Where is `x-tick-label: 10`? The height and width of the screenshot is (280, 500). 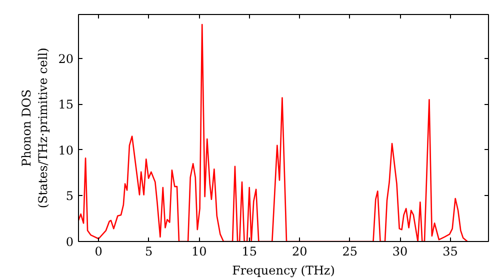
x-tick-label: 10 is located at coordinates (199, 251).